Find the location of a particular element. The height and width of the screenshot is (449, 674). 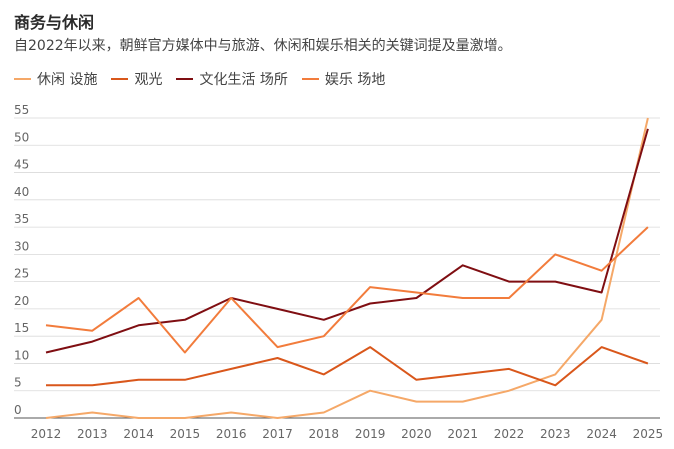

y-tick-label: 55 is located at coordinates (21, 110).